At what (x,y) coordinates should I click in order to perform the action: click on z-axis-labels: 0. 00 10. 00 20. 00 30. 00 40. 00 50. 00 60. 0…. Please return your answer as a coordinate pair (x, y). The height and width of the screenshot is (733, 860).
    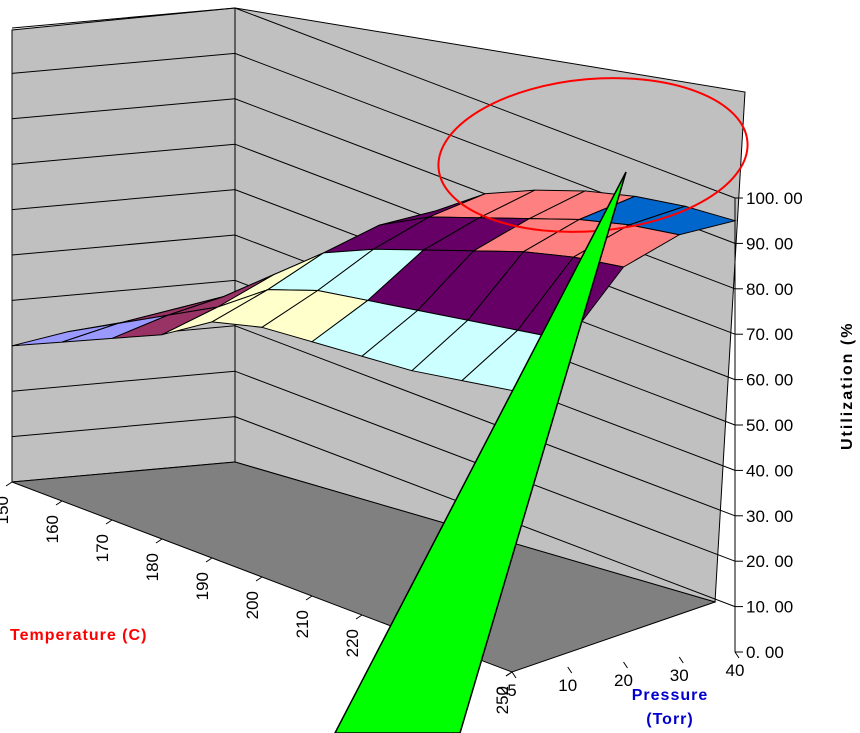
    Looking at the image, I should click on (774, 425).